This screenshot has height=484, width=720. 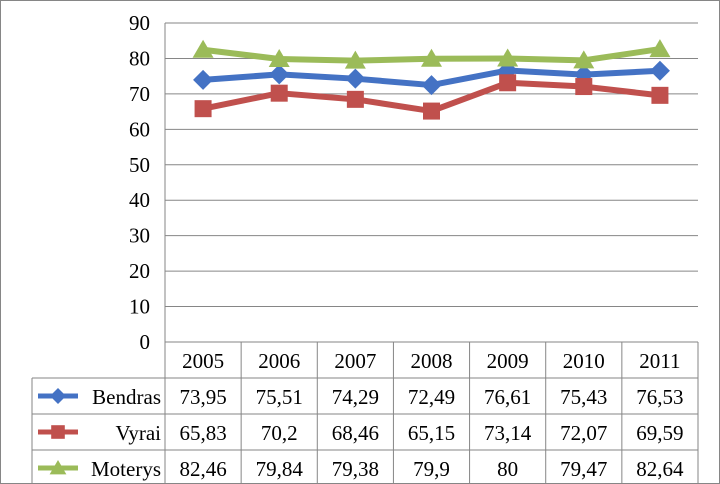 What do you see at coordinates (145, 342) in the screenshot?
I see `y-tick-label: 0` at bounding box center [145, 342].